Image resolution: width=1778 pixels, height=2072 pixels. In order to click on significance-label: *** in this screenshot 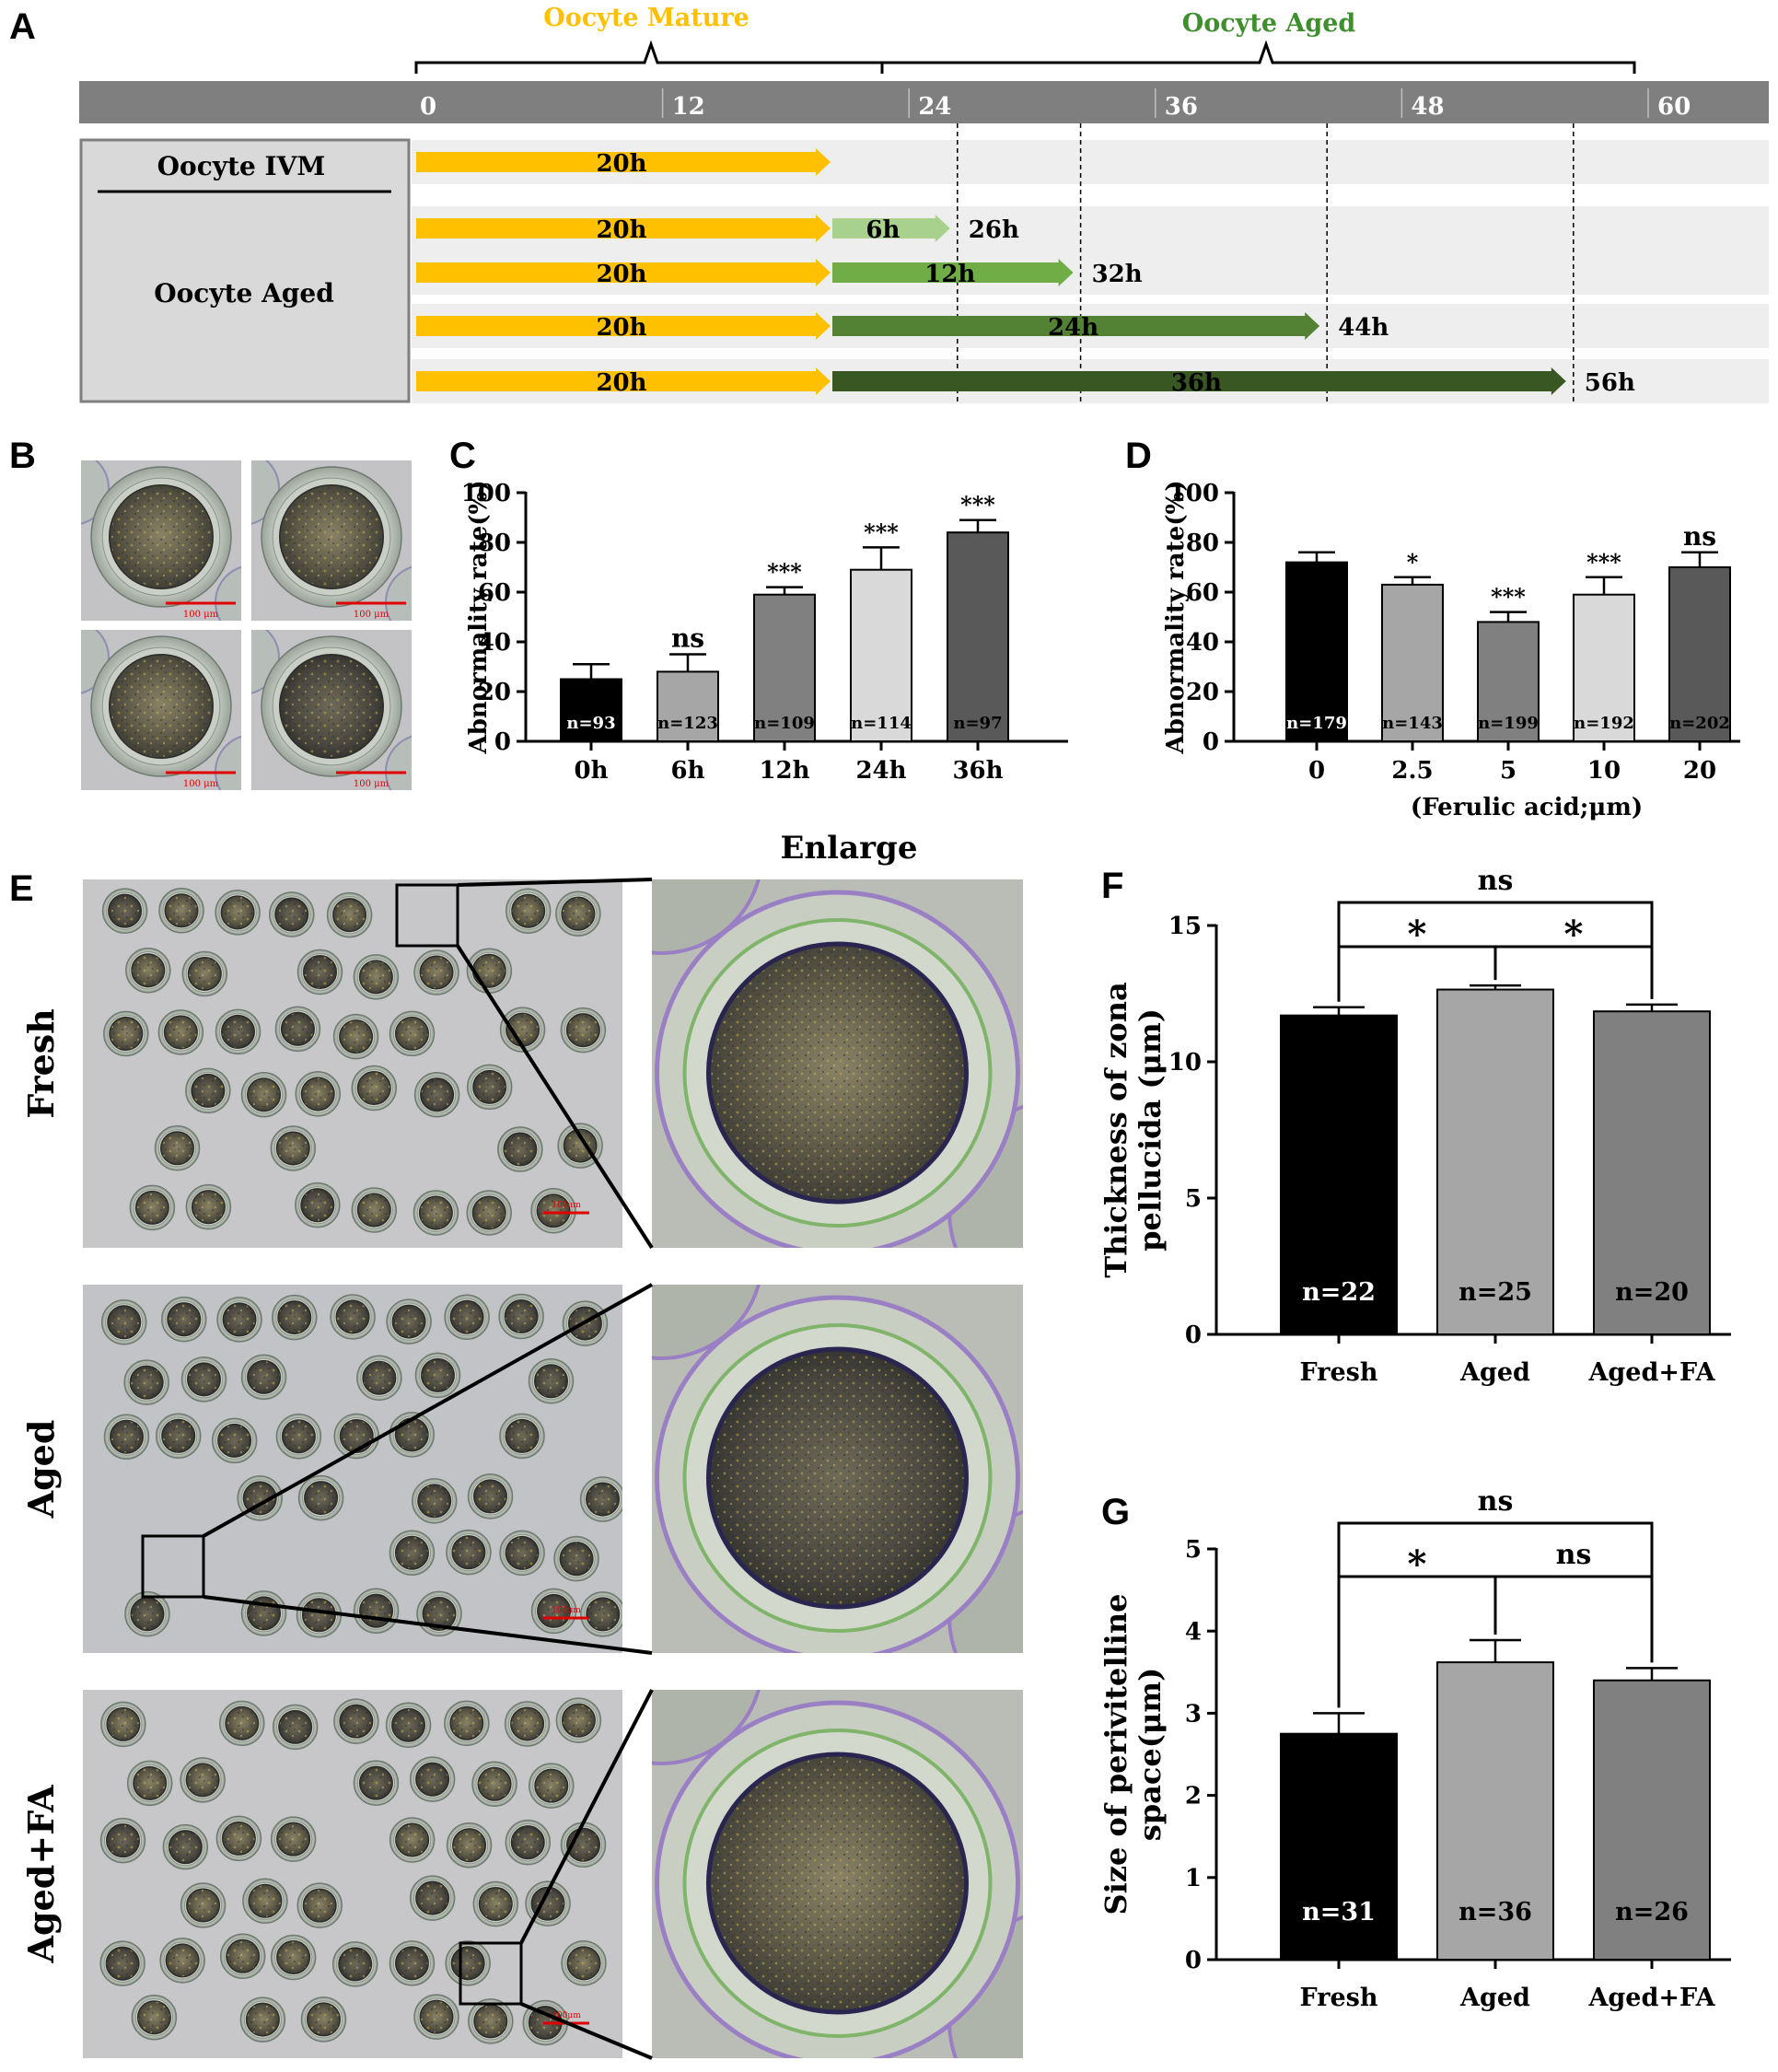, I will do `click(977, 505)`.